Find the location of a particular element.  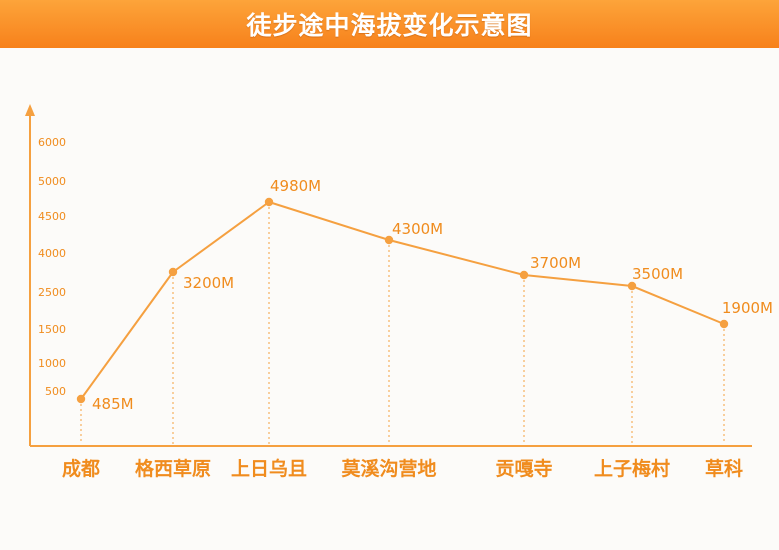

x-category-label: 贡嘎寺 is located at coordinates (523, 469).